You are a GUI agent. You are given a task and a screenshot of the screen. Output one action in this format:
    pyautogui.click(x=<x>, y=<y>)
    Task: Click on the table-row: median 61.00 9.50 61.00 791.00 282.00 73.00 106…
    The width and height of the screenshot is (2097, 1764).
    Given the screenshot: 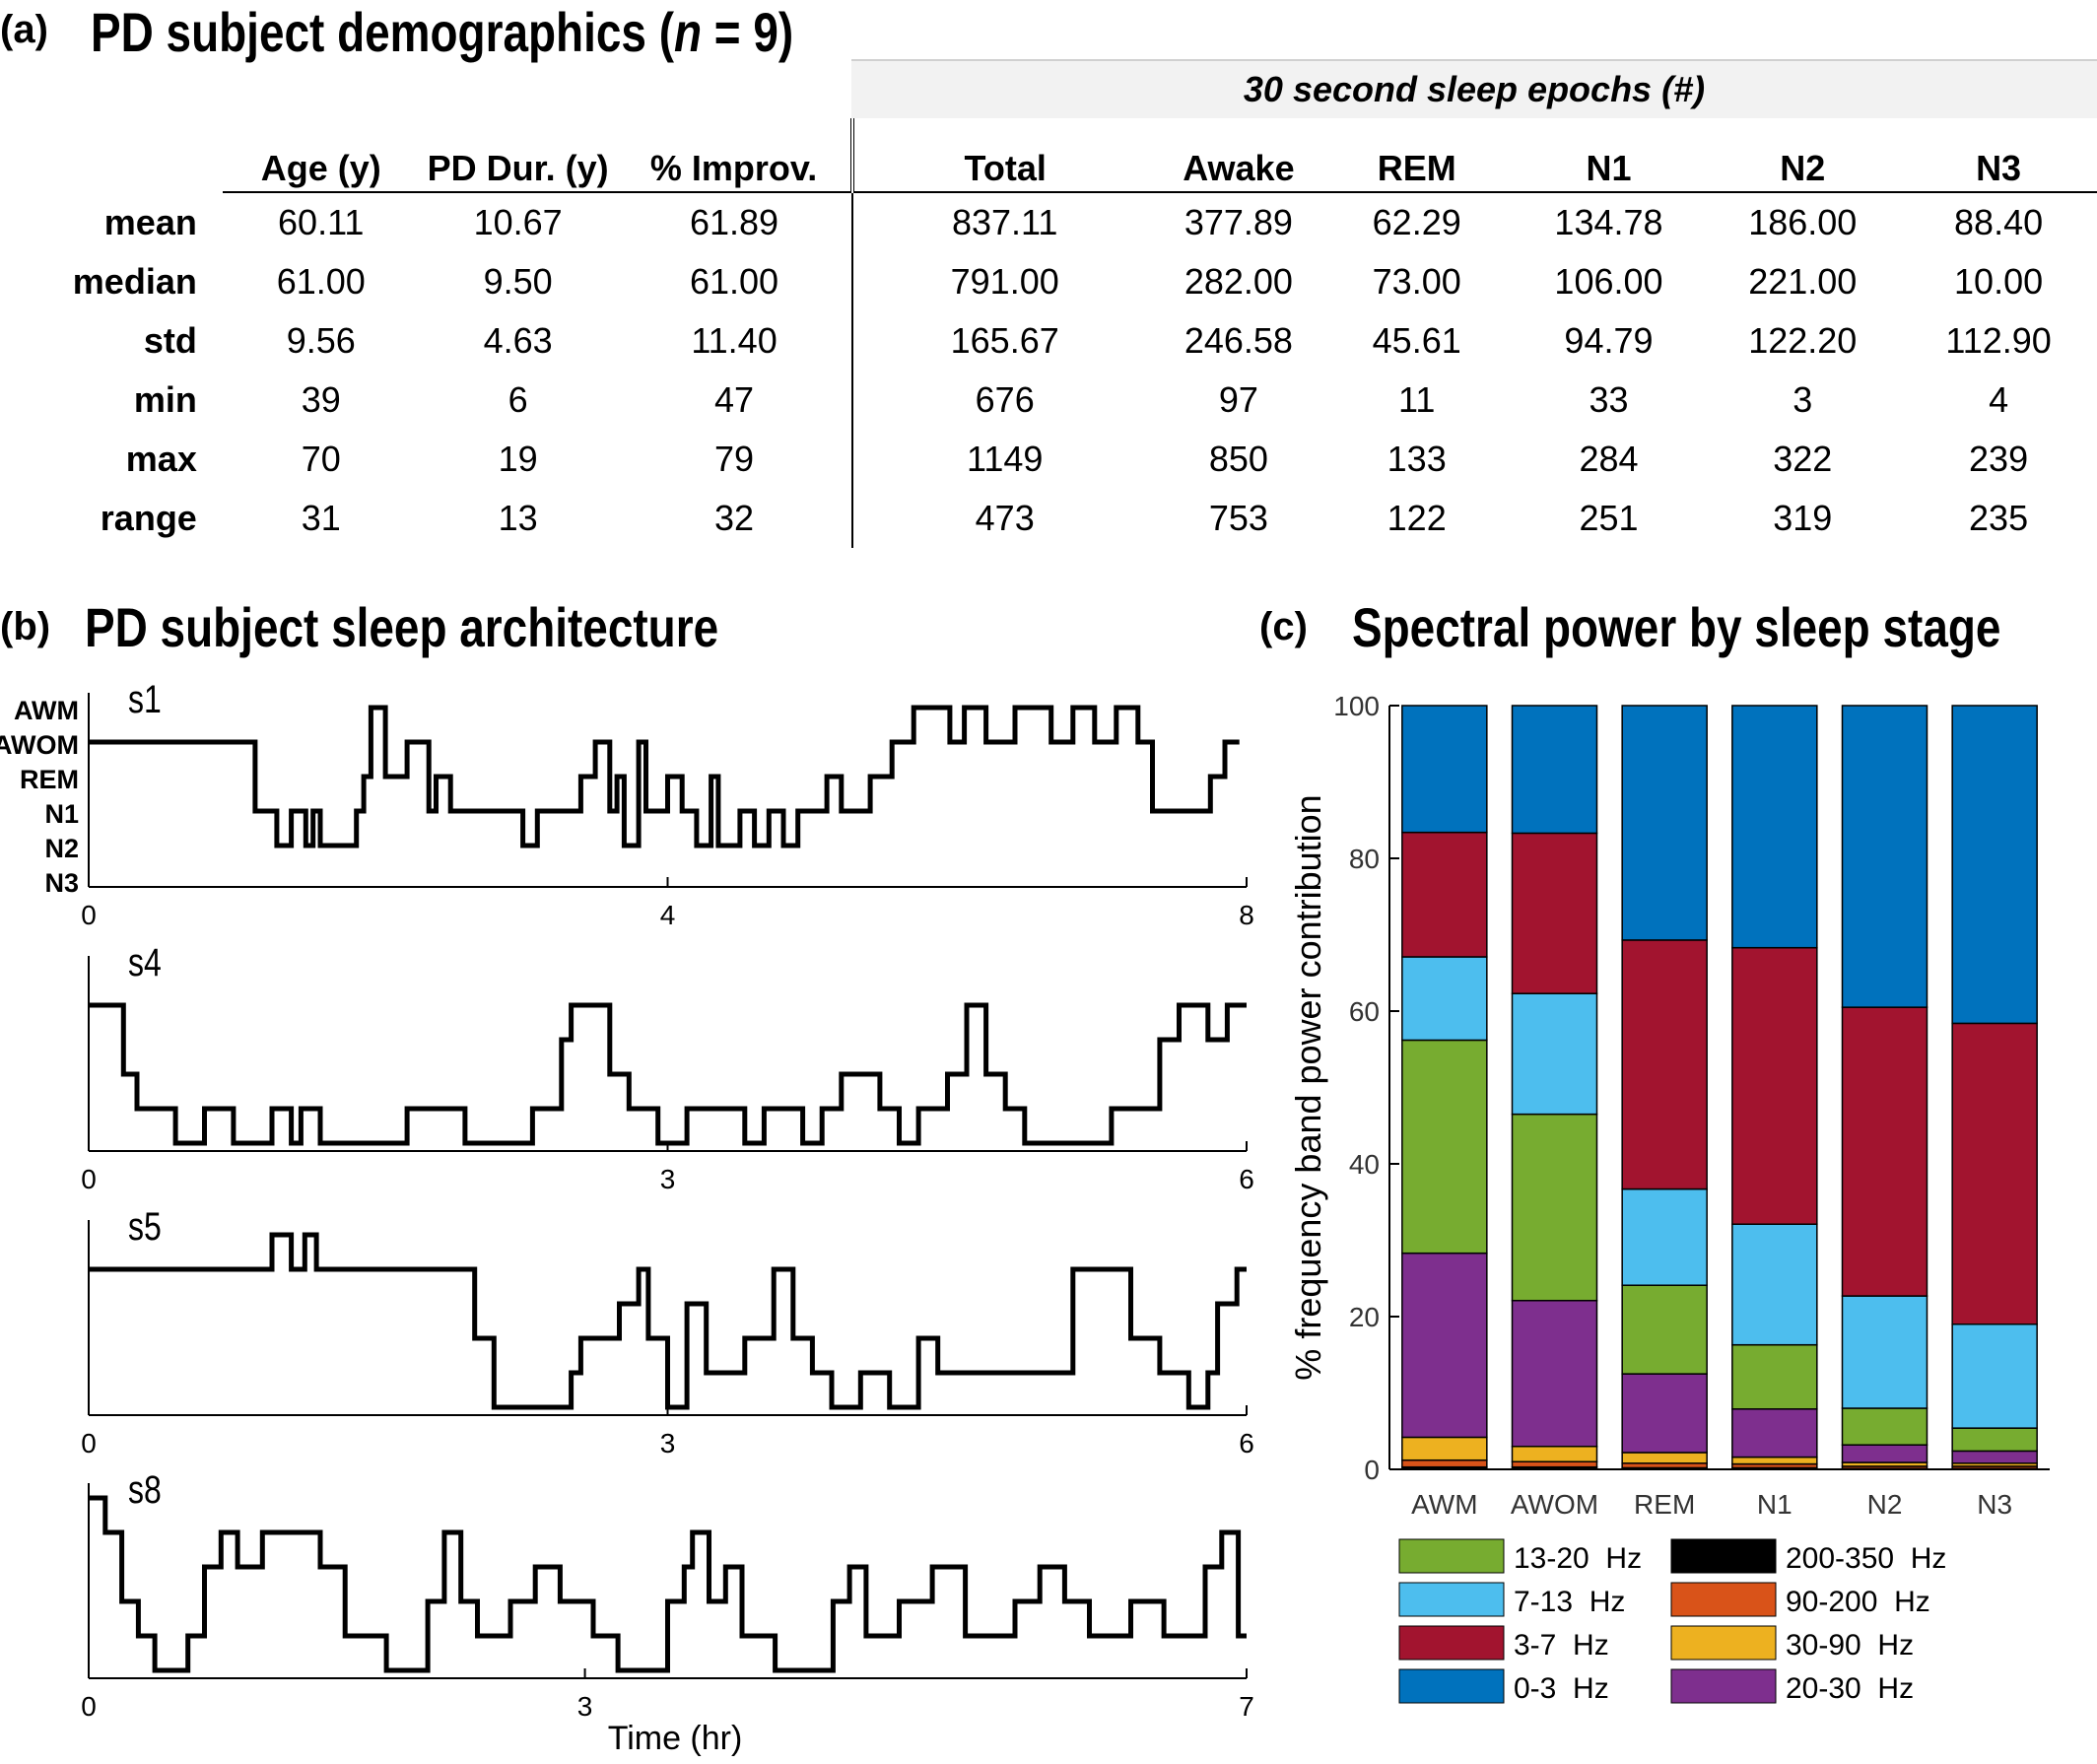 What is the action you would take?
    pyautogui.click(x=1053, y=281)
    